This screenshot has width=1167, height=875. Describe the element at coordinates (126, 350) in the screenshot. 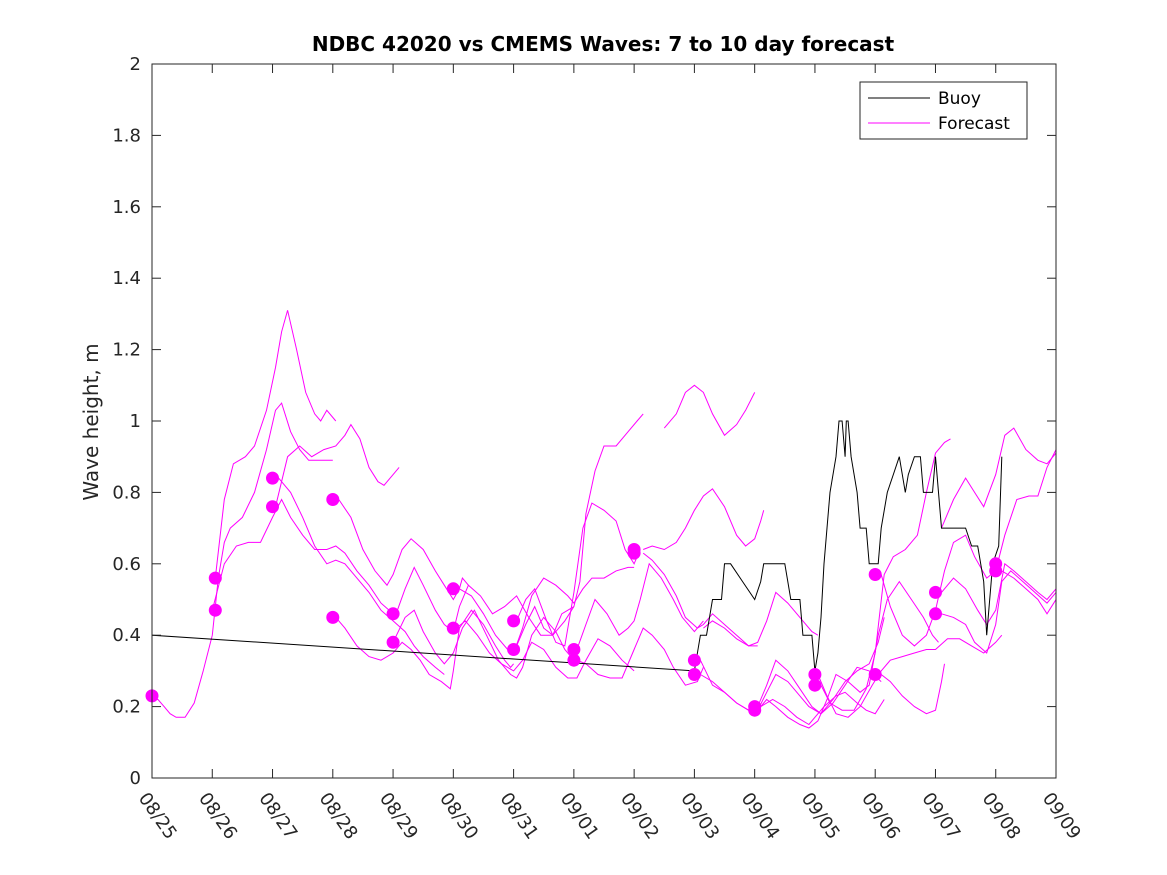

I see `y-tick-label: 1.2` at that location.